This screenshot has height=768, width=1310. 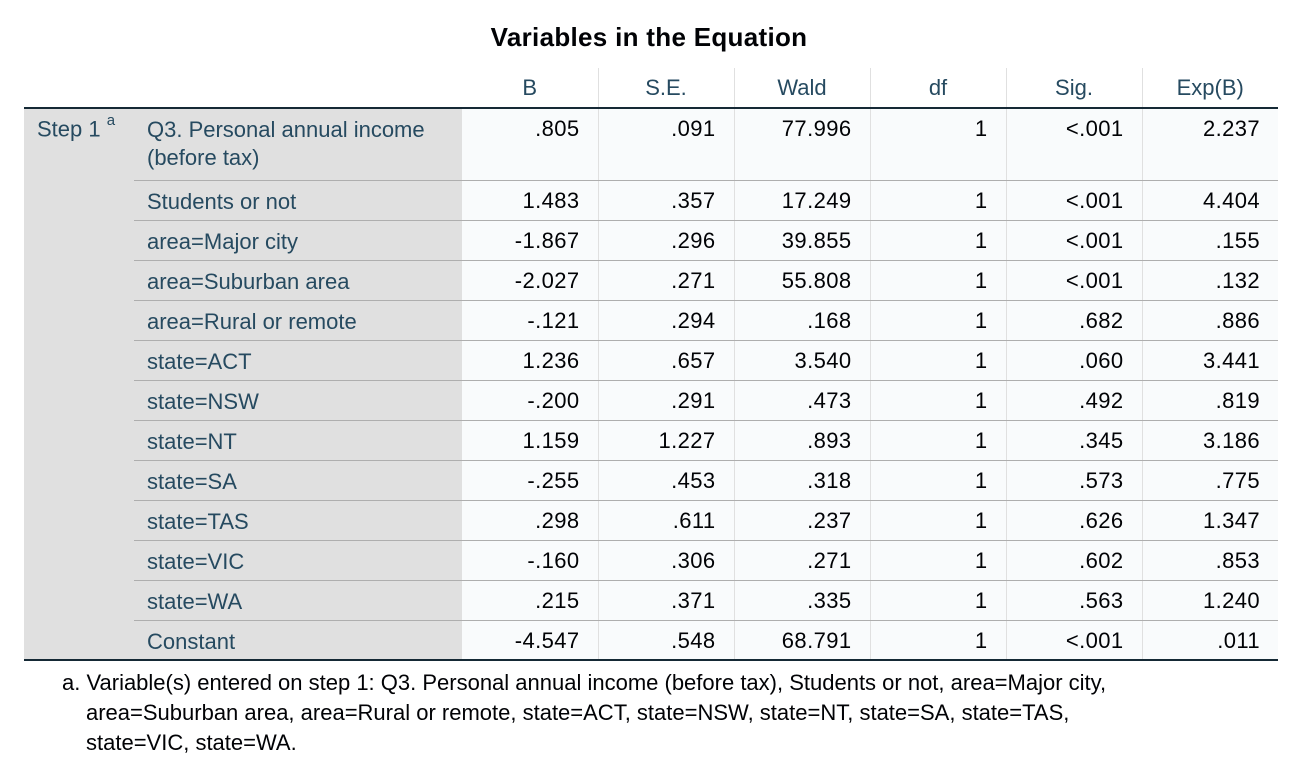 I want to click on cell-value: .492, so click(x=1073, y=400).